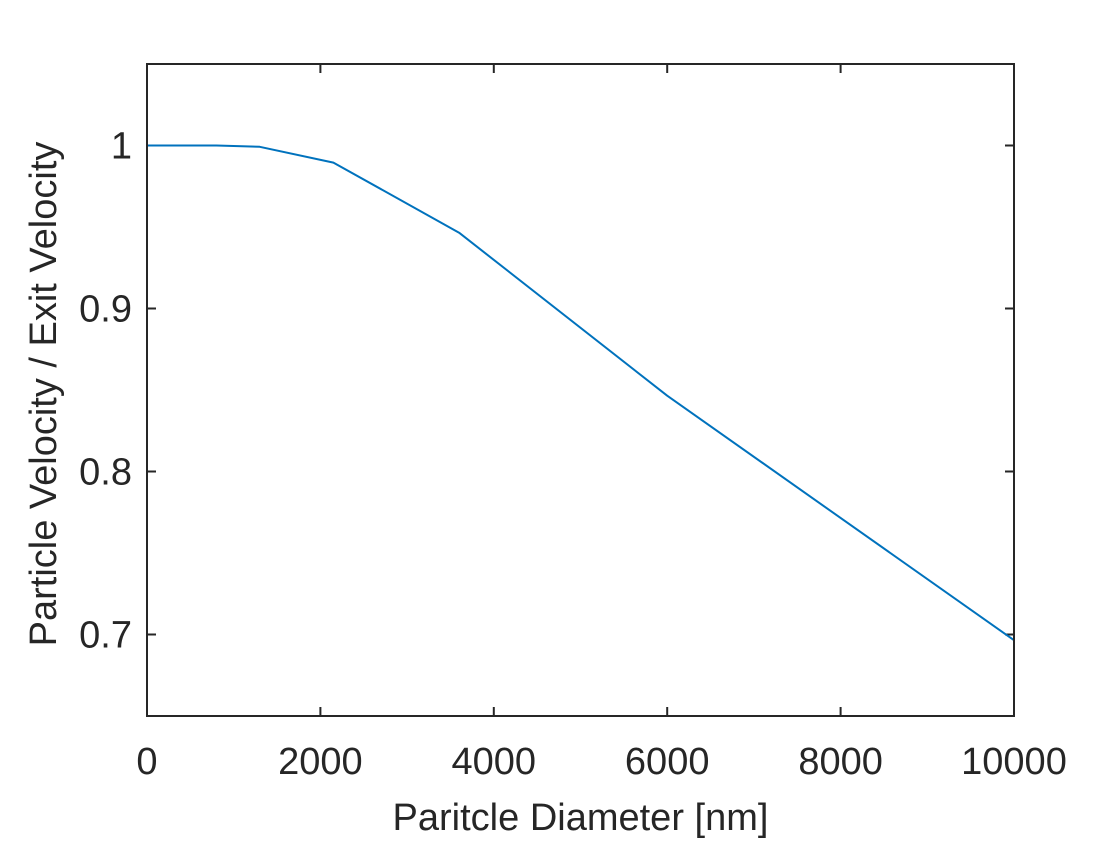 The image size is (1120, 845). What do you see at coordinates (105, 310) in the screenshot?
I see `y-tick-label: 0.9` at bounding box center [105, 310].